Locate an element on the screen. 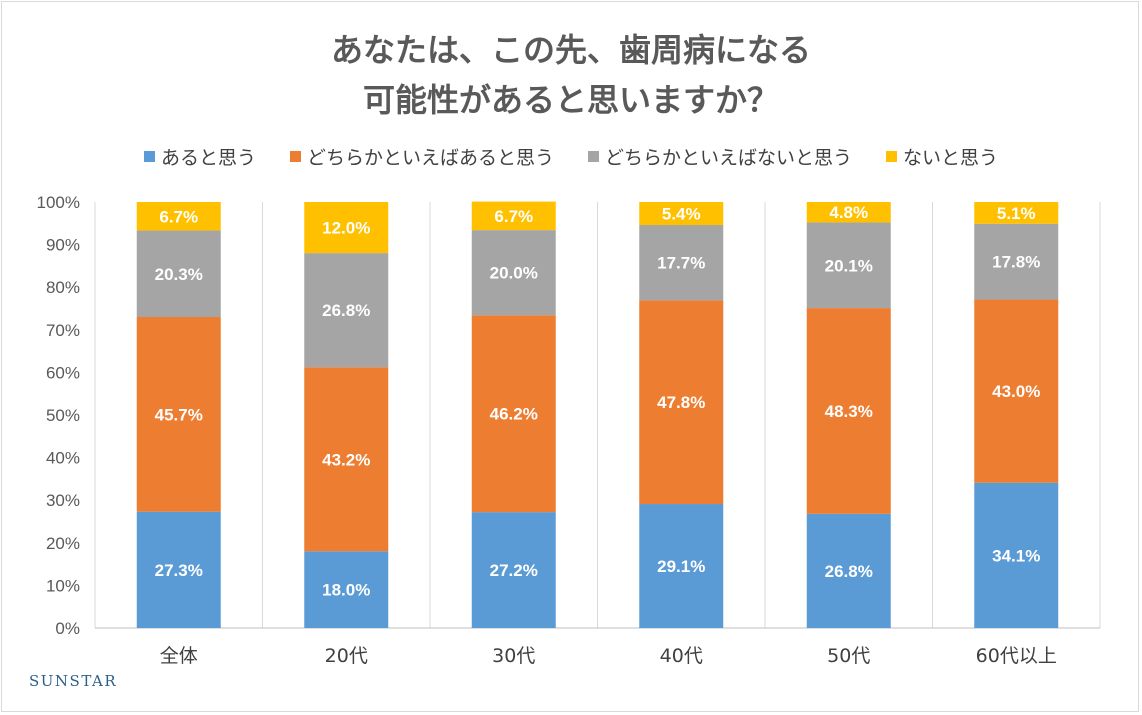 This screenshot has width=1142, height=715. data-label: 27.2% is located at coordinates (514, 570).